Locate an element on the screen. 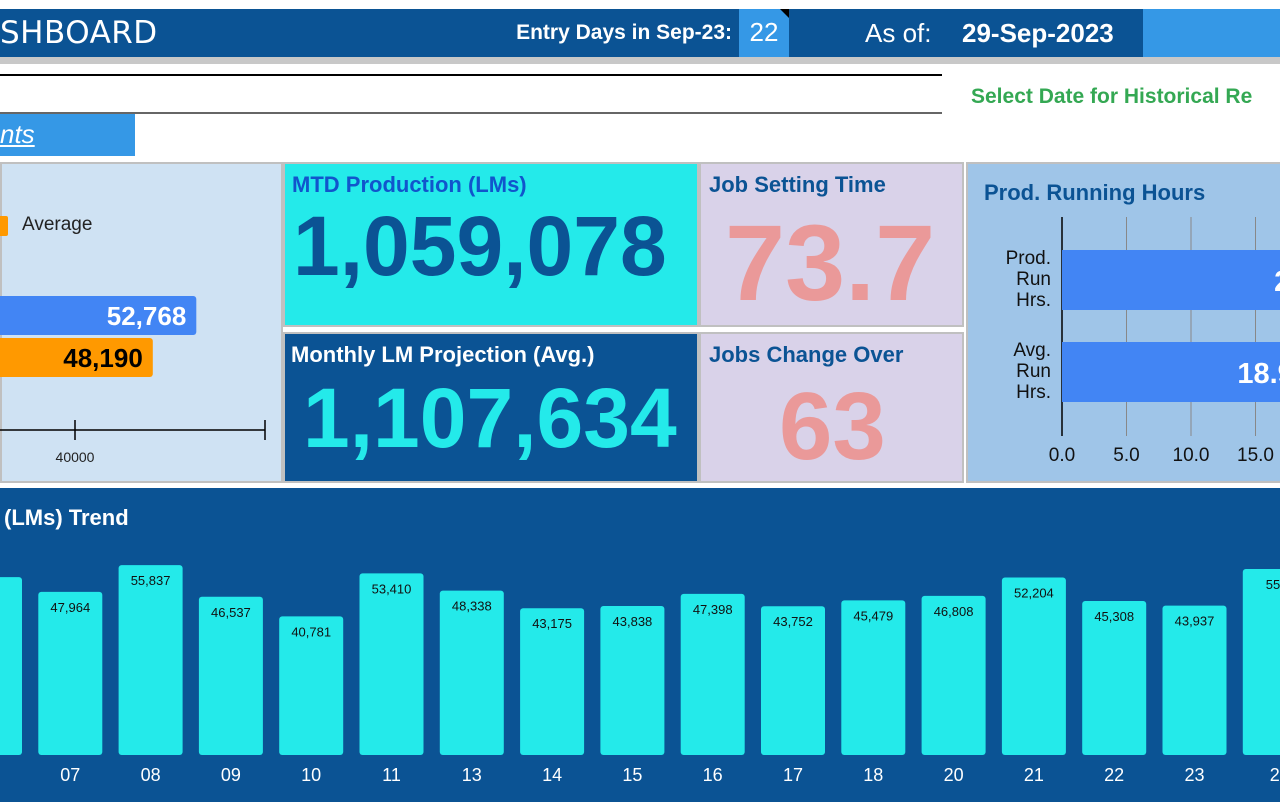 The height and width of the screenshot is (802, 1280). entry-days-label: Entry Days in Sep-23: is located at coordinates (624, 32).